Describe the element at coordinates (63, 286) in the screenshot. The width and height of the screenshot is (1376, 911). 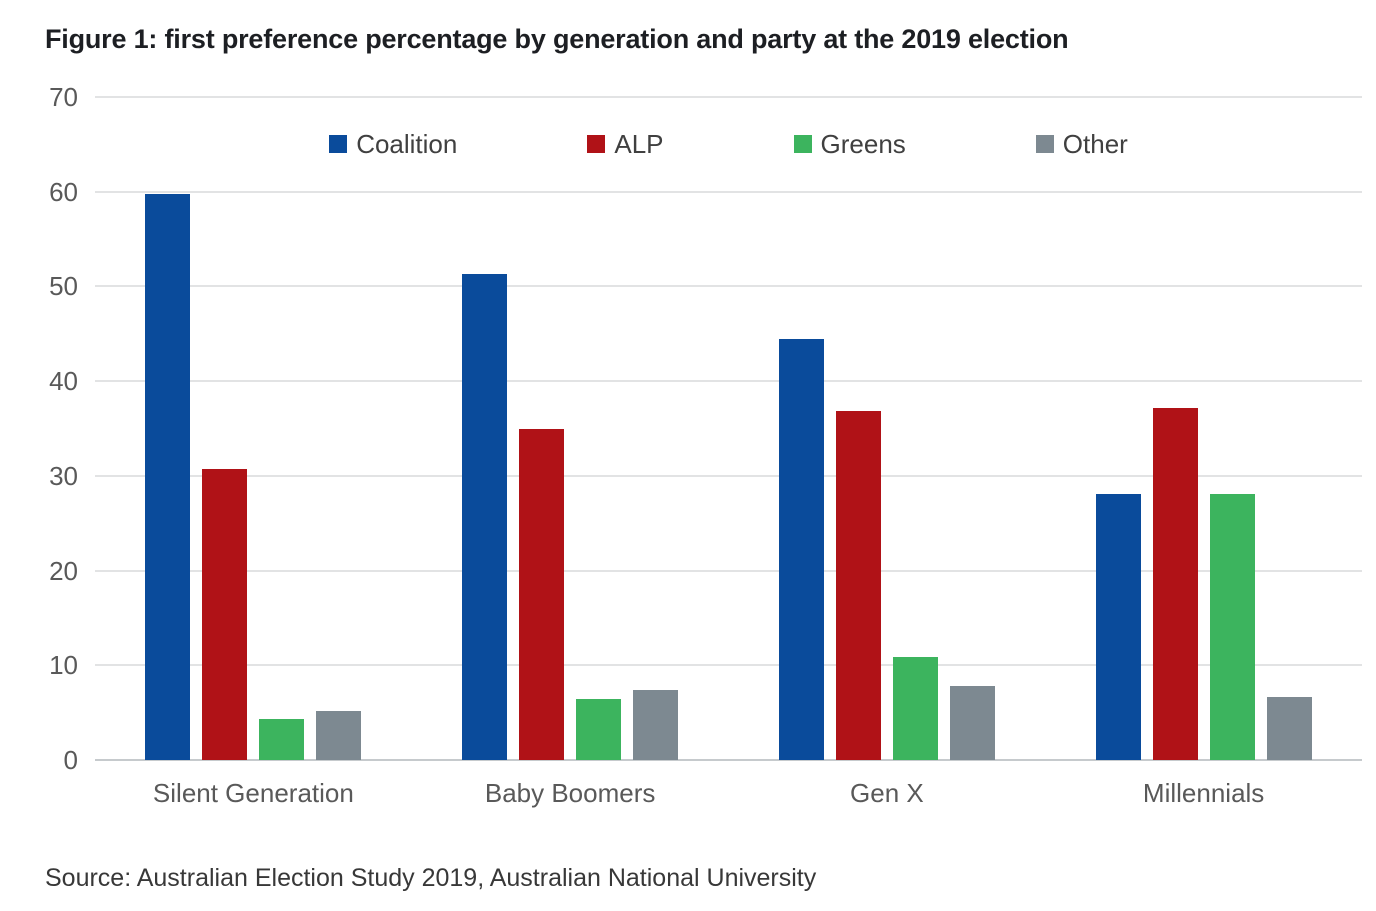
I see `y-tick-label-50: 50` at that location.